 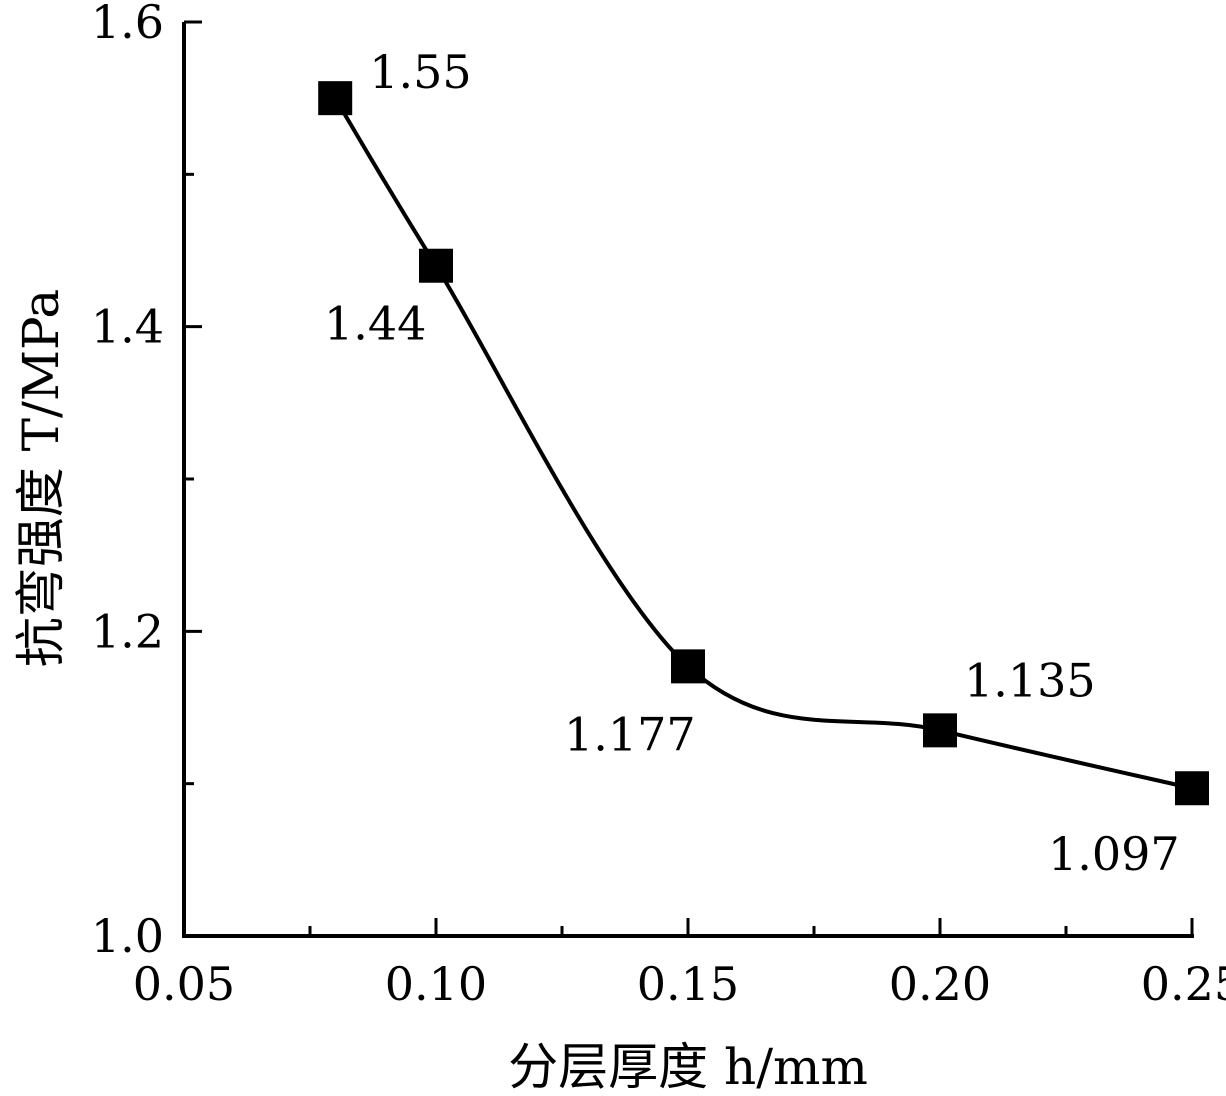 What do you see at coordinates (630, 734) in the screenshot?
I see `data-label: 1.177` at bounding box center [630, 734].